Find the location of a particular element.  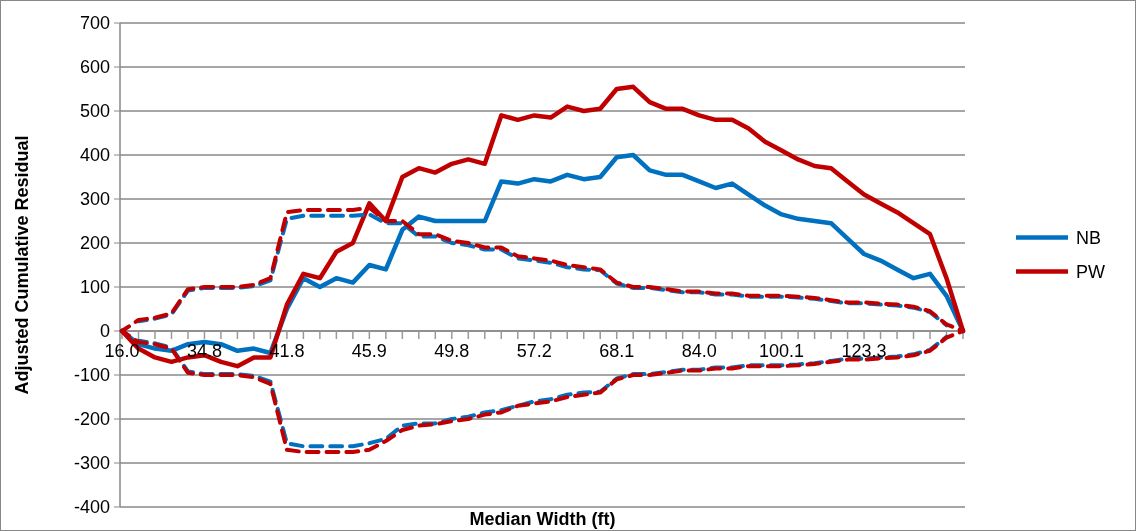

x-tick-label: 84.0 is located at coordinates (699, 351).